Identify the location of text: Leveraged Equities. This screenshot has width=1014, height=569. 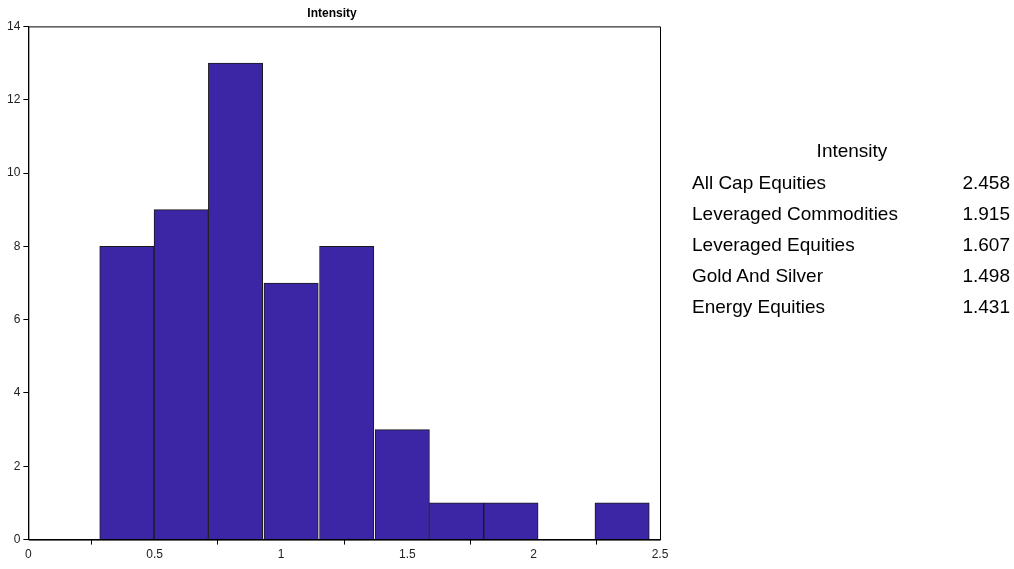
(773, 245).